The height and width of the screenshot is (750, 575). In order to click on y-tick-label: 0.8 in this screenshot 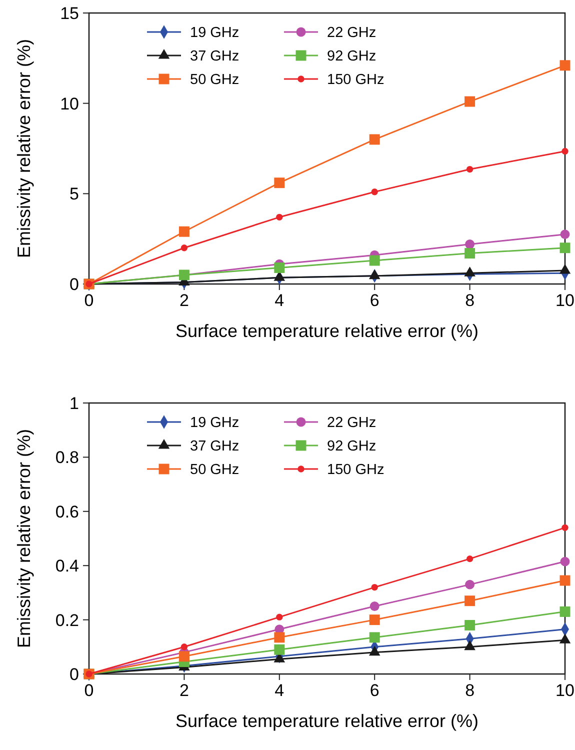, I will do `click(67, 458)`.